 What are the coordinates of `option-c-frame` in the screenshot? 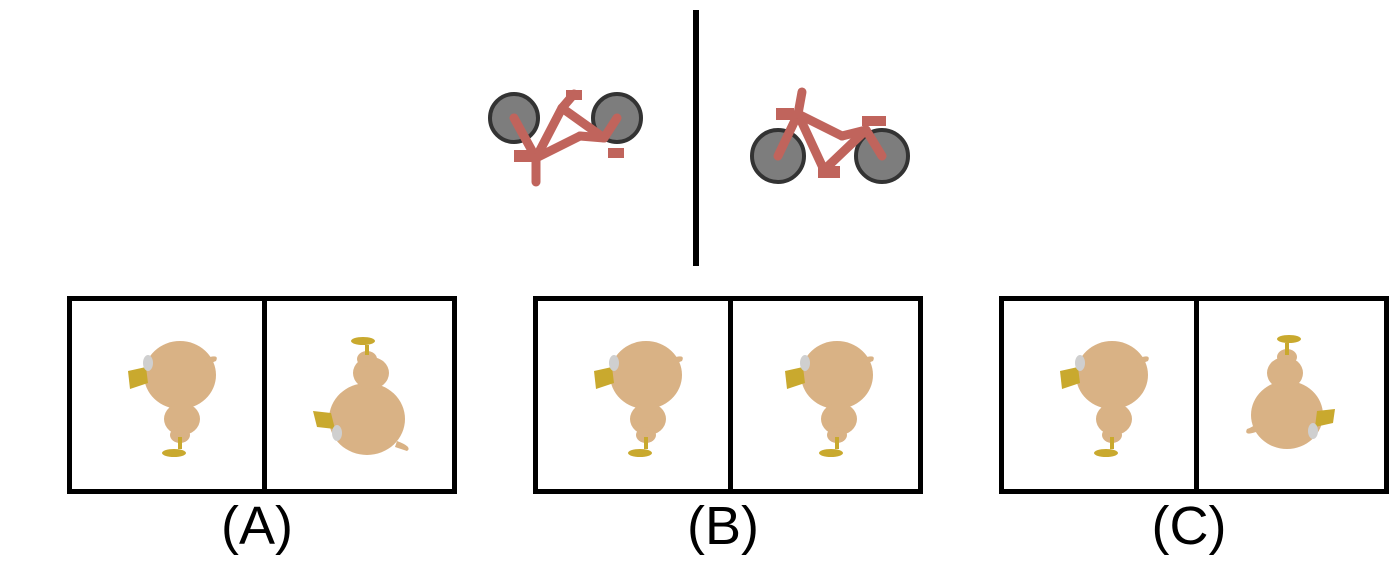 It's located at (1194, 395).